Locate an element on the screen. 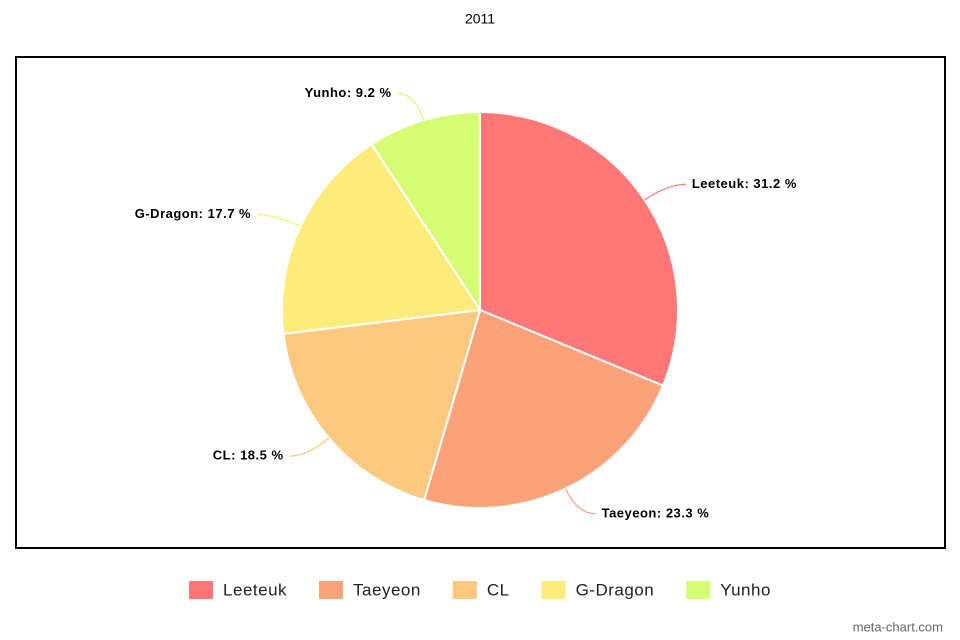 This screenshot has width=960, height=640. data-label: G-Dragon: 17.7 % is located at coordinates (193, 213).